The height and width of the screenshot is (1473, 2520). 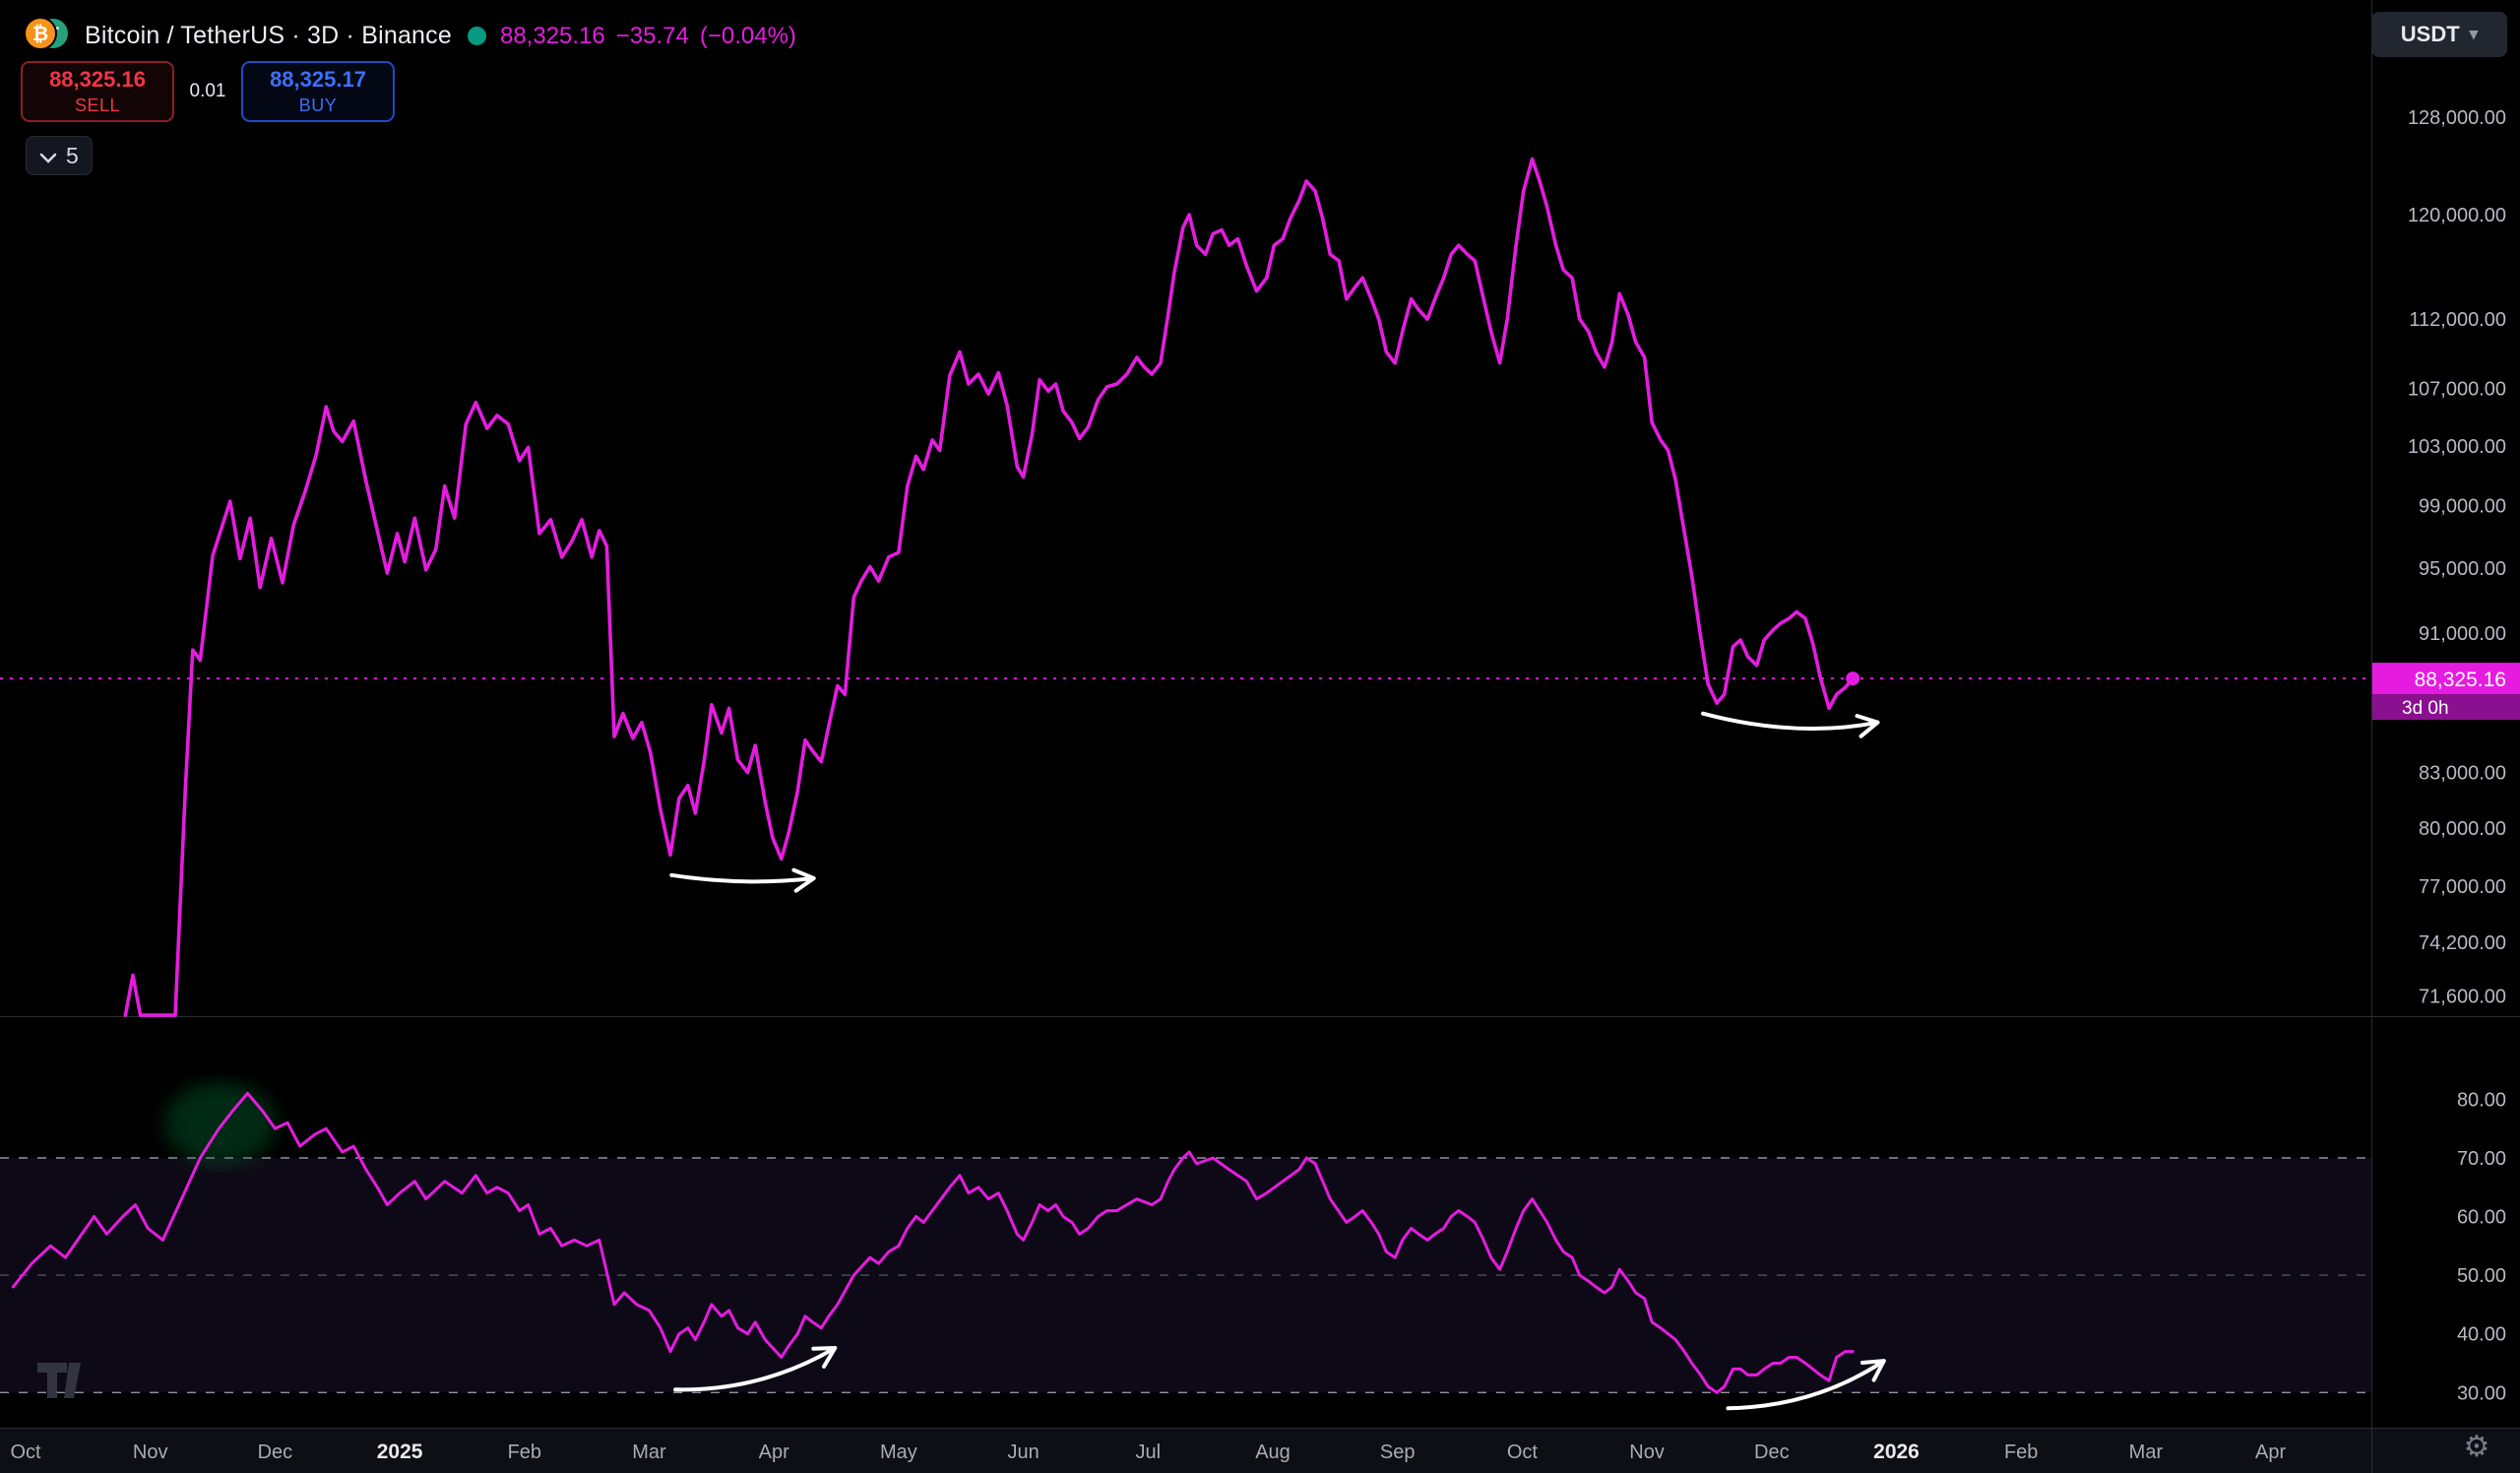 What do you see at coordinates (2457, 215) in the screenshot?
I see `price-axis-label: 120,000.00` at bounding box center [2457, 215].